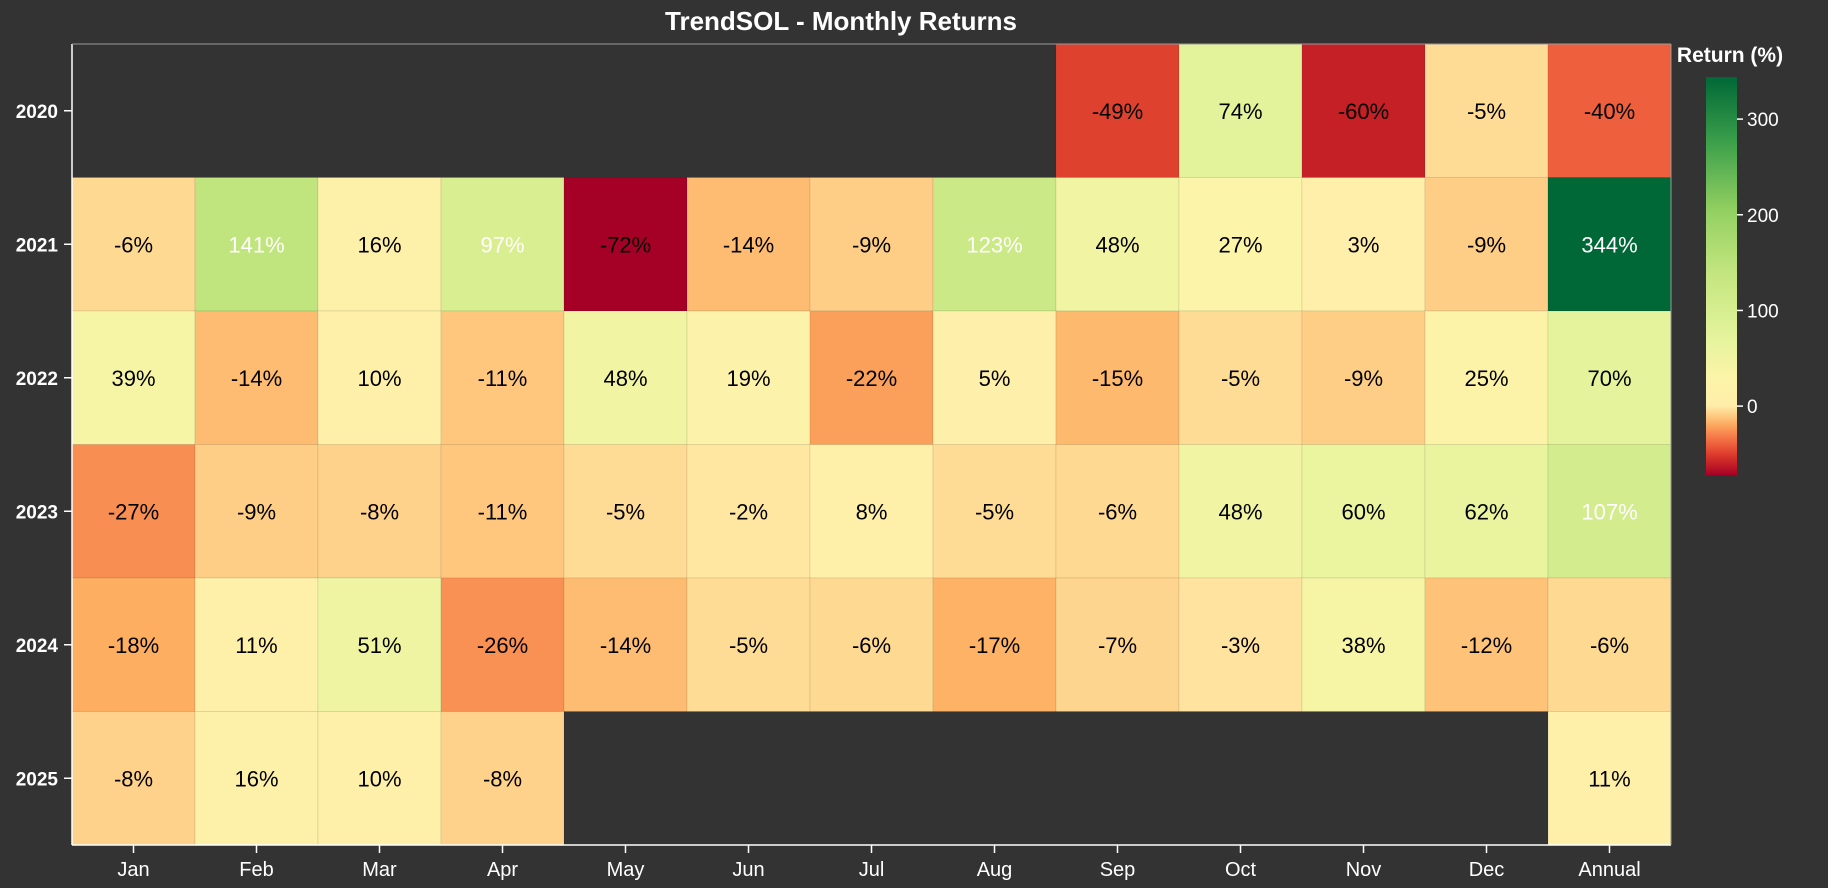  What do you see at coordinates (1364, 870) in the screenshot?
I see `x-tick-label: Nov` at bounding box center [1364, 870].